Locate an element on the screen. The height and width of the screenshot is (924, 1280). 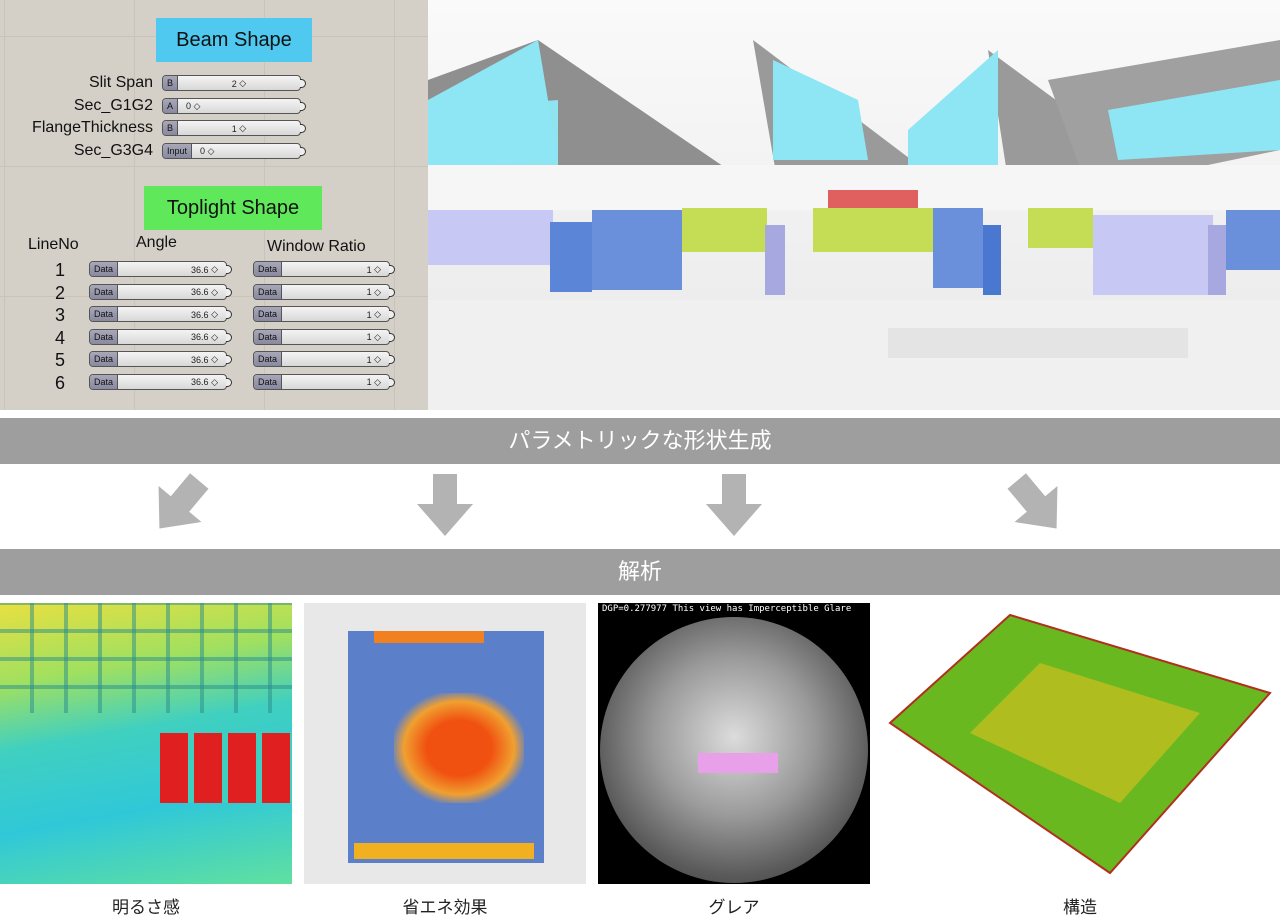
header-angle: Angle is located at coordinates (156, 242).